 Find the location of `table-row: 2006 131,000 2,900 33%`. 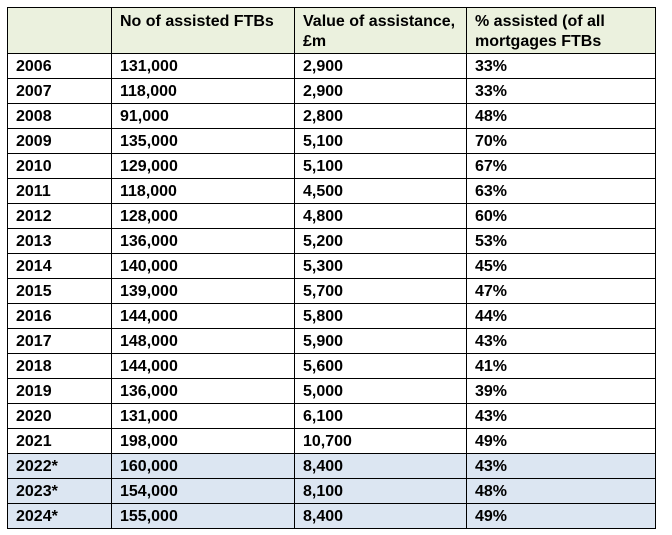

table-row: 2006 131,000 2,900 33% is located at coordinates (331, 66).